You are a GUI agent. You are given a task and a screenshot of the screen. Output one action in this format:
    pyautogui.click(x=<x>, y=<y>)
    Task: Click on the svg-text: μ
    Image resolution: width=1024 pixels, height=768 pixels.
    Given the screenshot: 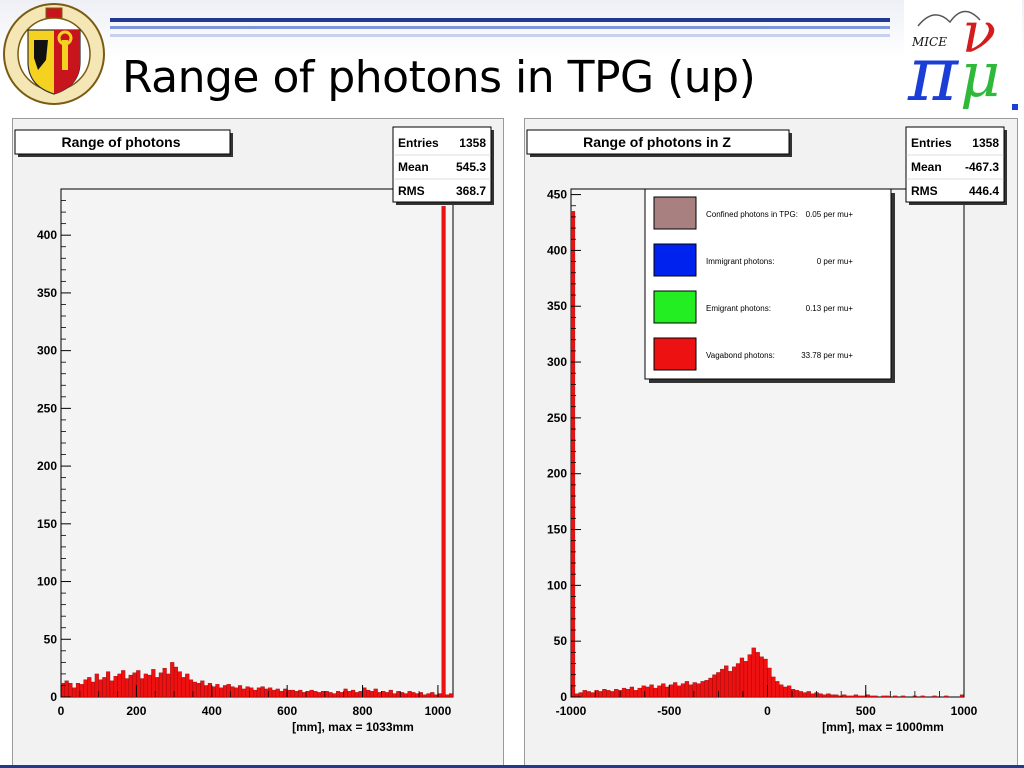 What is the action you would take?
    pyautogui.click(x=980, y=74)
    